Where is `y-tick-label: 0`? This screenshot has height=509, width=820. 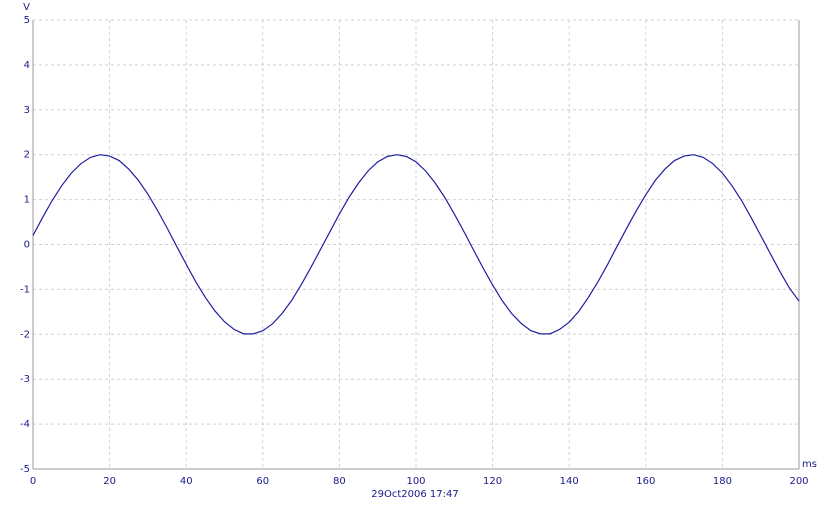 y-tick-label: 0 is located at coordinates (27, 245).